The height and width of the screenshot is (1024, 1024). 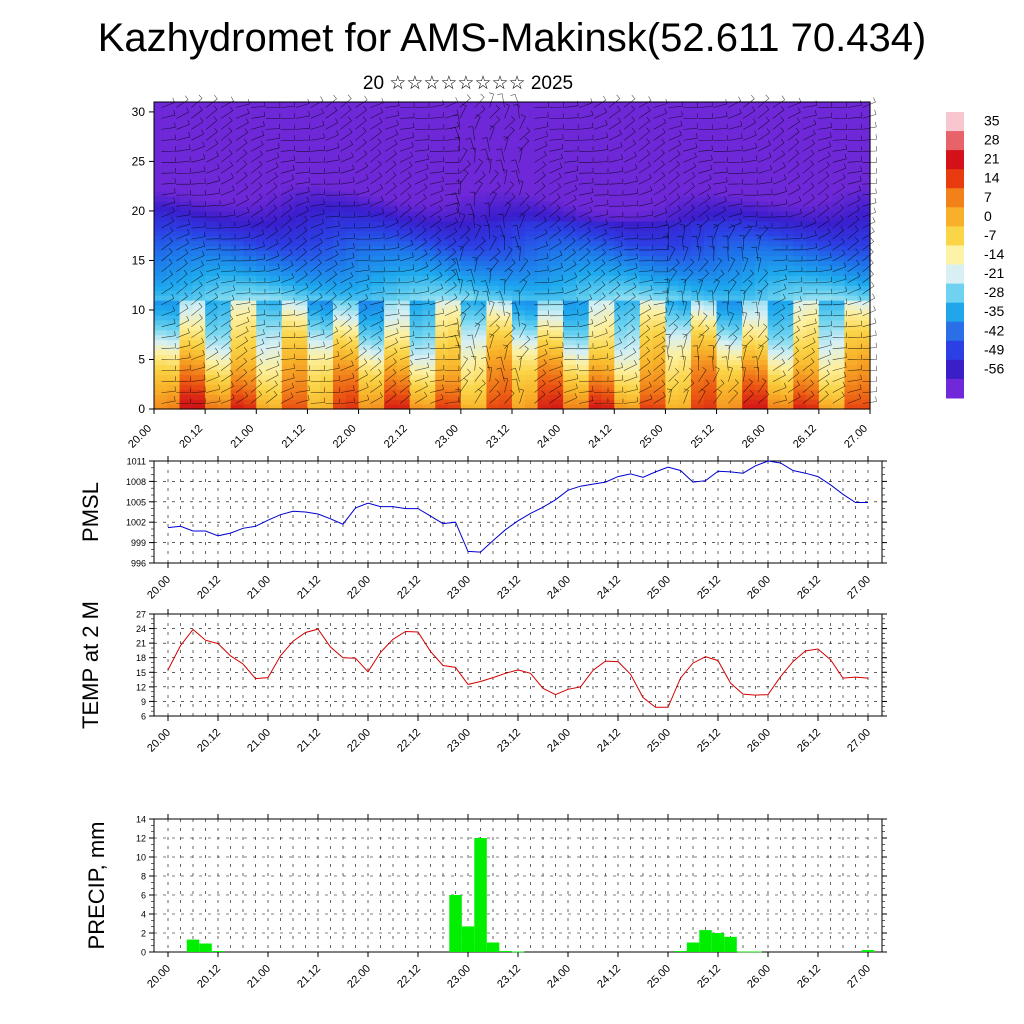 I want to click on colorbar-label: -21, so click(x=994, y=273).